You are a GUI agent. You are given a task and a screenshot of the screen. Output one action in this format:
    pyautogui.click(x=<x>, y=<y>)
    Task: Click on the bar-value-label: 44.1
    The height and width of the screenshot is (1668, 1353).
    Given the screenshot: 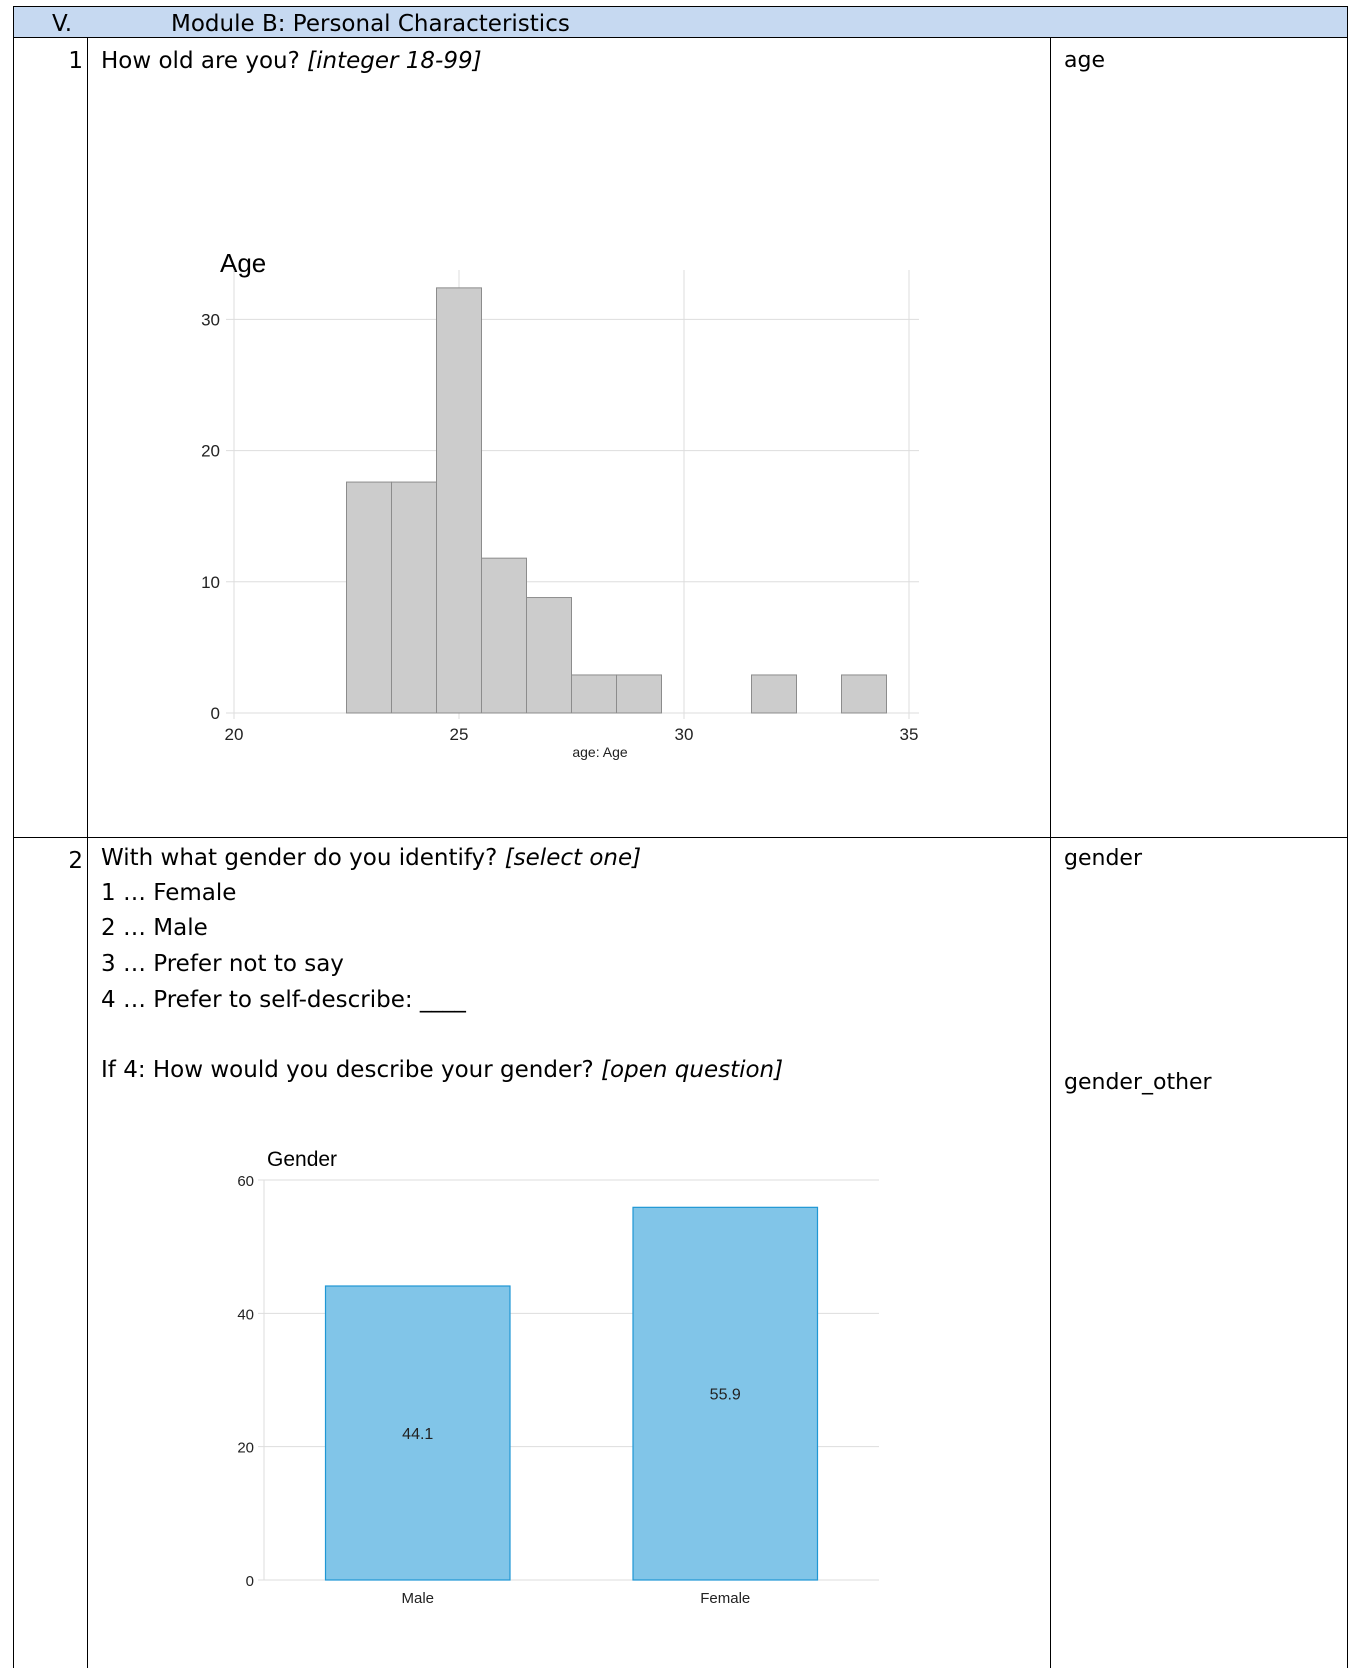 What is the action you would take?
    pyautogui.click(x=417, y=1434)
    